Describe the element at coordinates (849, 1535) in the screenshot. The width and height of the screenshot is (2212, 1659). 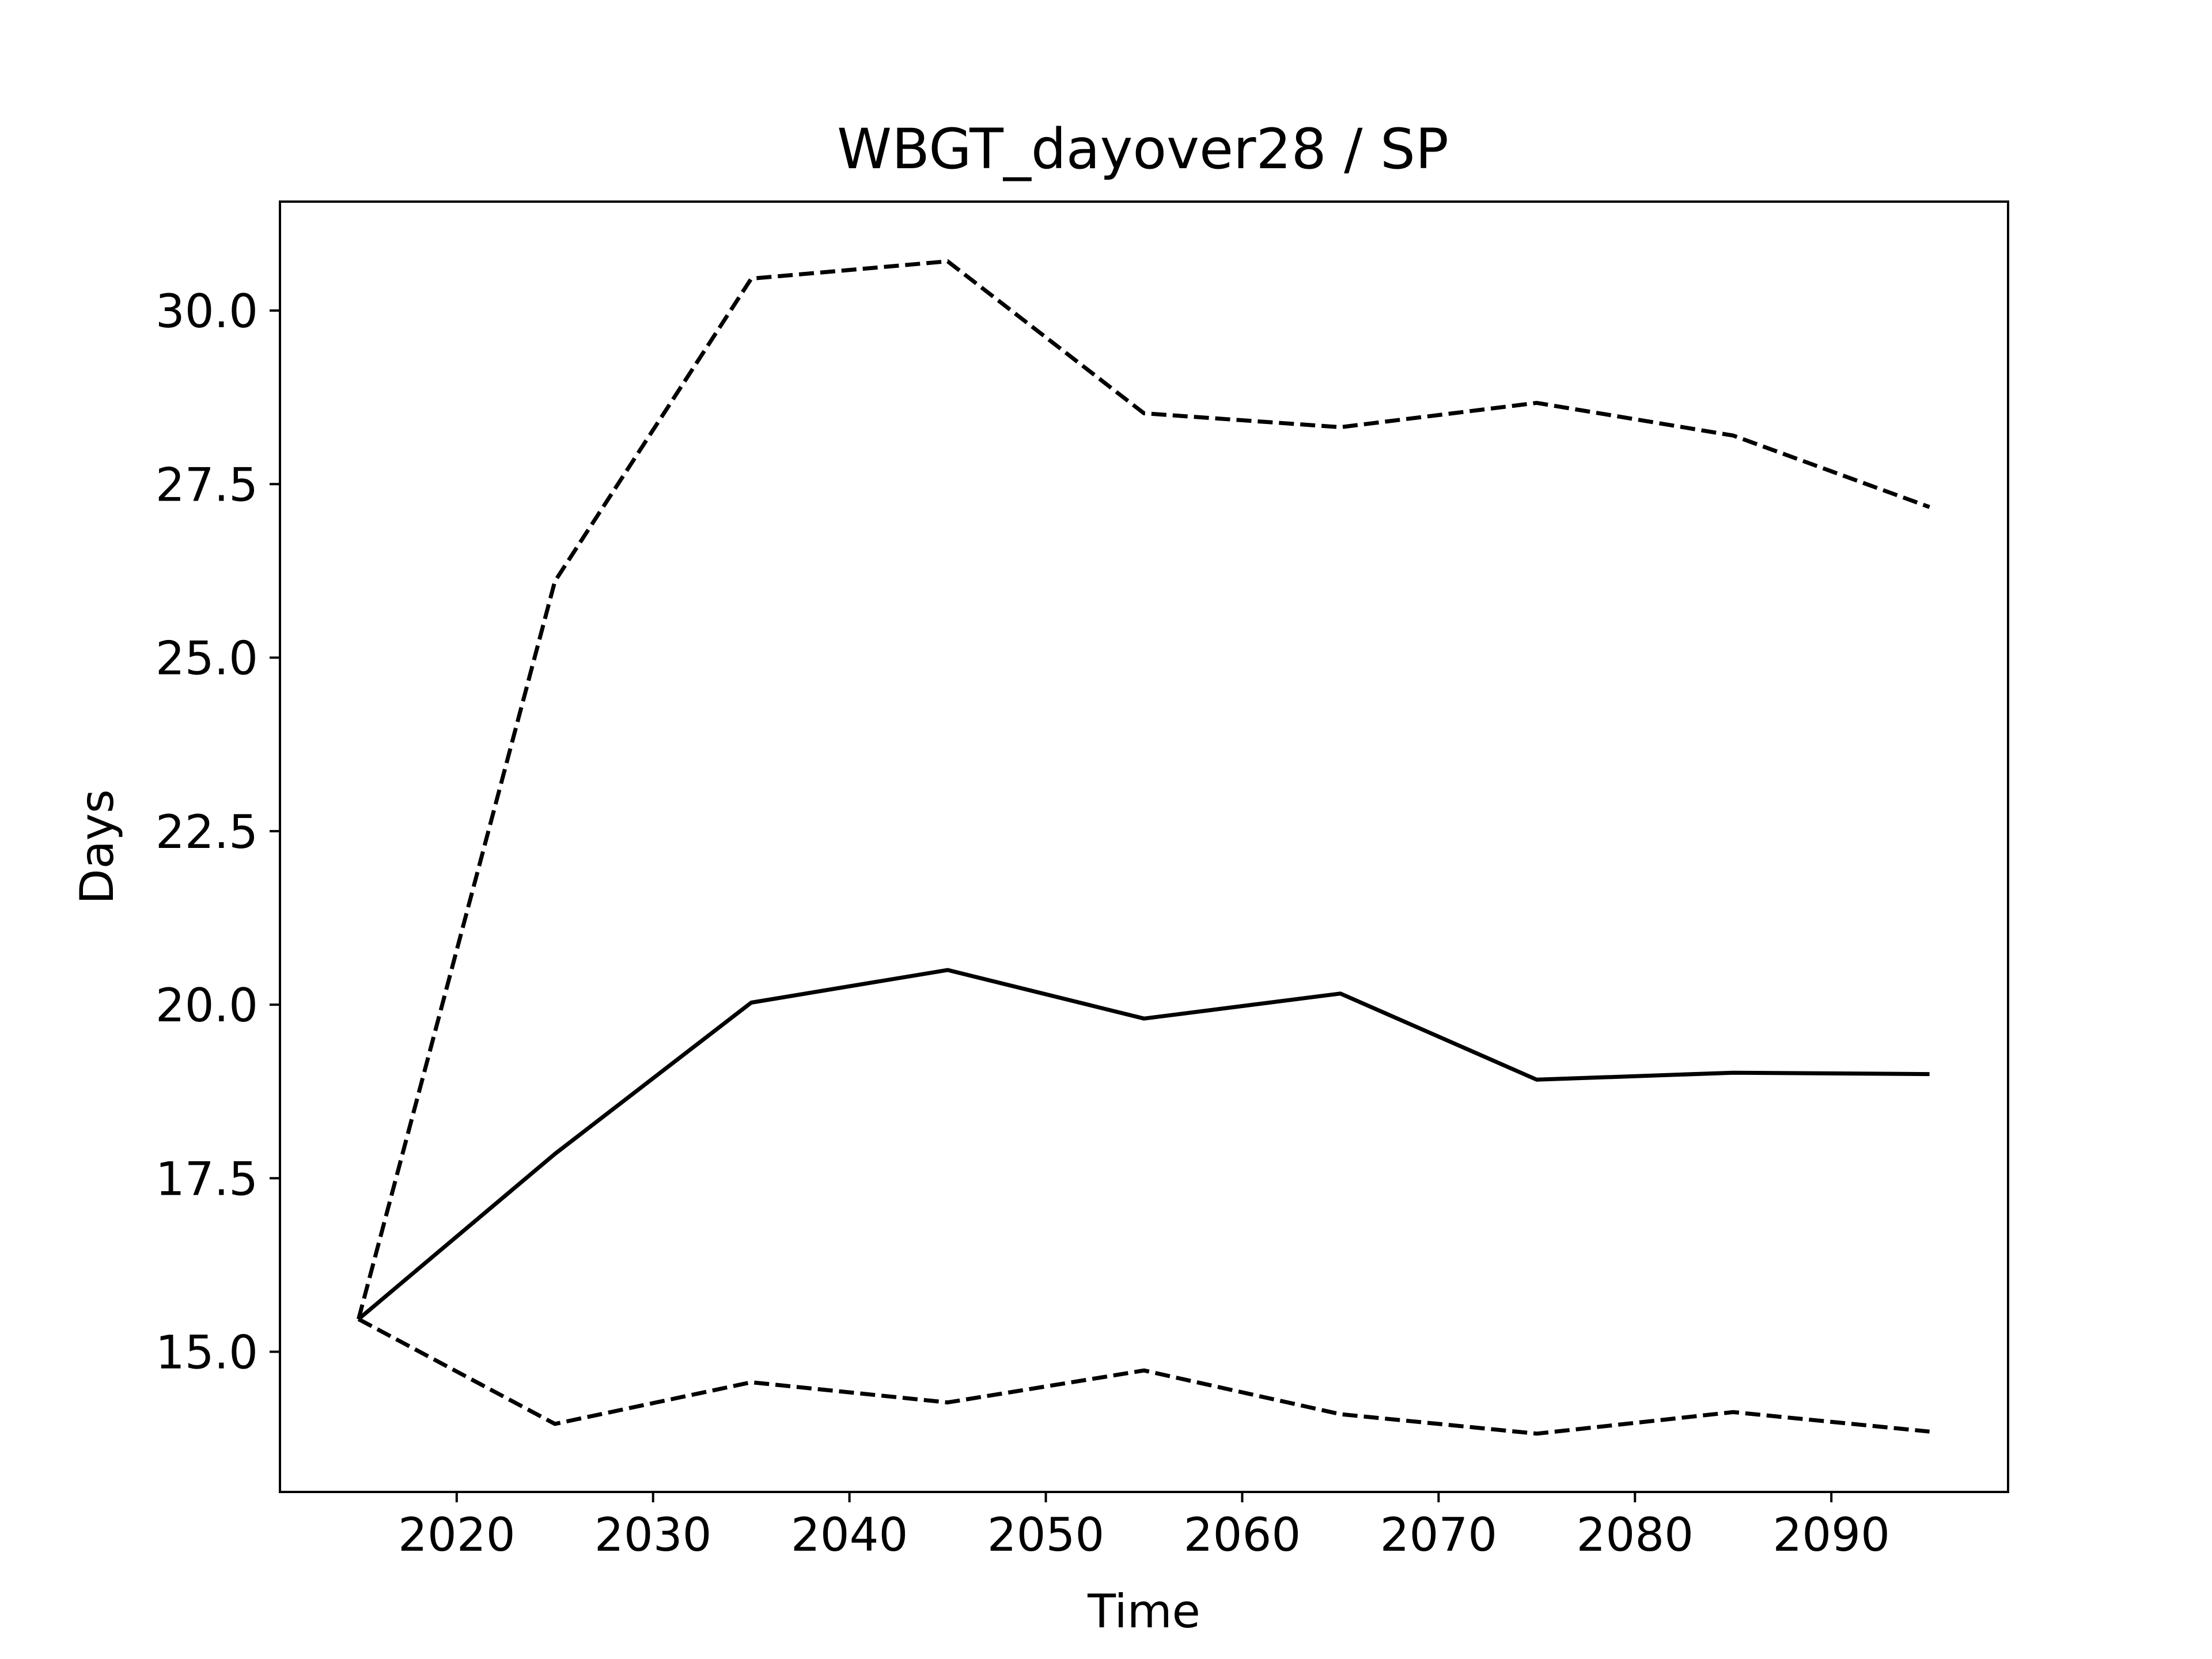
I see `x-tick-label-2040: 2040` at that location.